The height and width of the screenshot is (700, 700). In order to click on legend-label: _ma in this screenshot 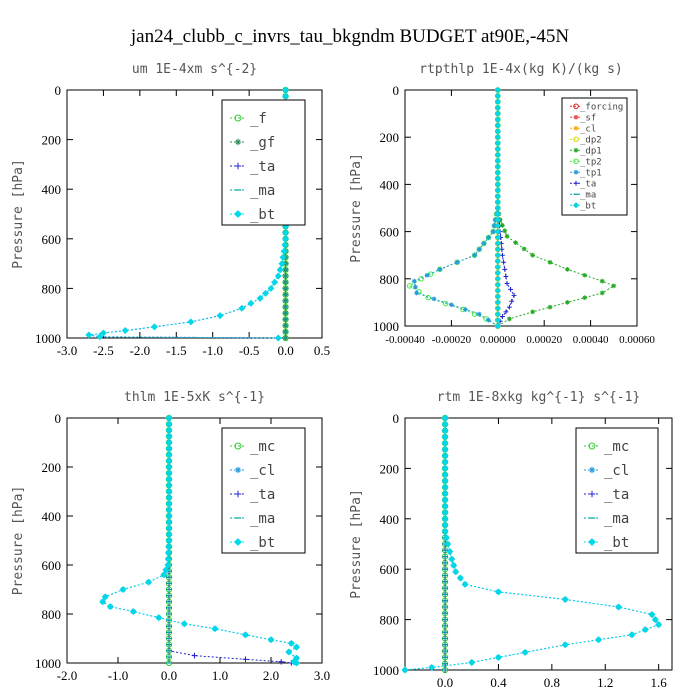, I will do `click(616, 519)`.